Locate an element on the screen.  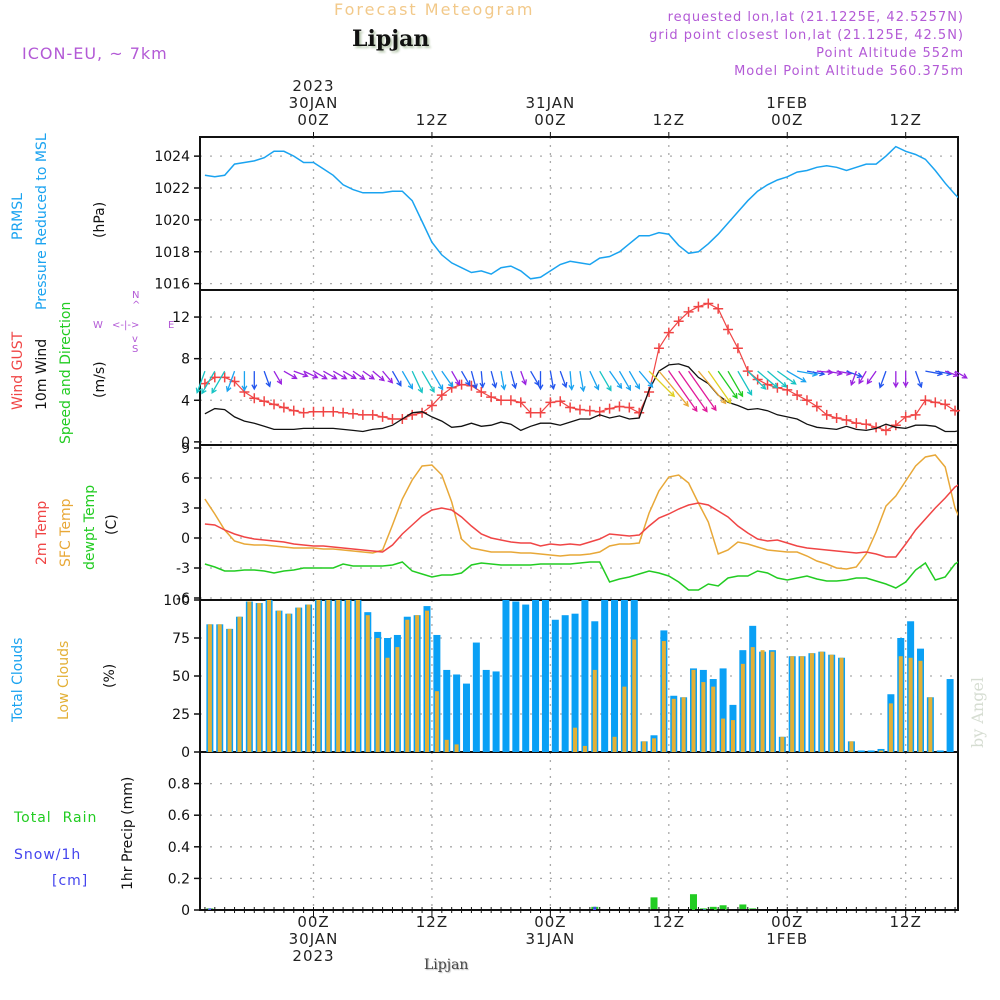
pressure-label-1: PRMSL is located at coordinates (18, 216).